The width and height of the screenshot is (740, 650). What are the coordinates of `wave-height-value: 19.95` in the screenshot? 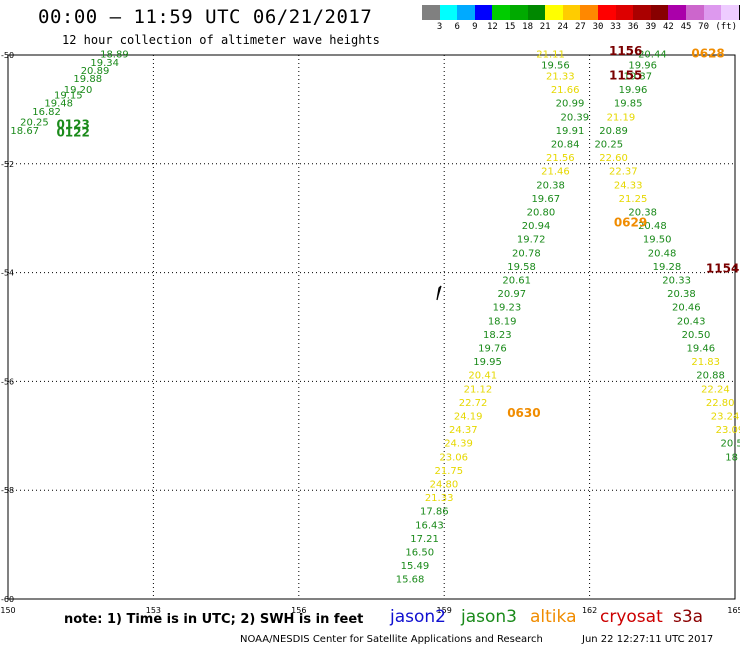 It's located at (487, 362).